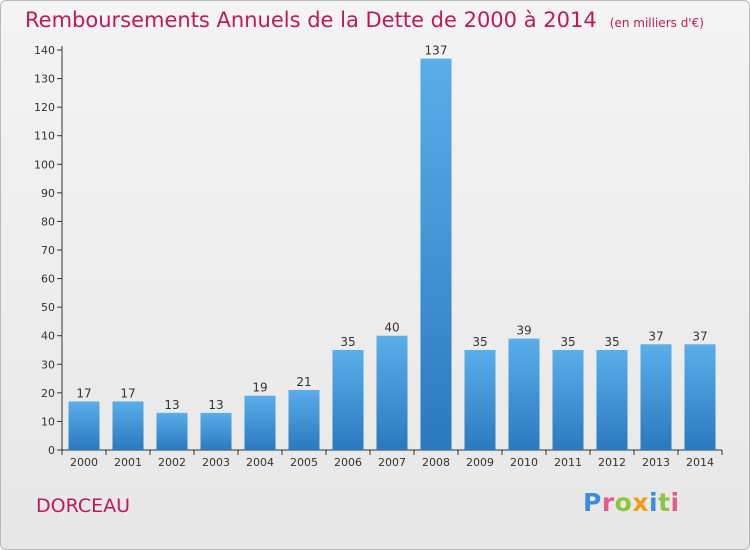 Image resolution: width=750 pixels, height=550 pixels. I want to click on x-tick-label: 2009, so click(480, 462).